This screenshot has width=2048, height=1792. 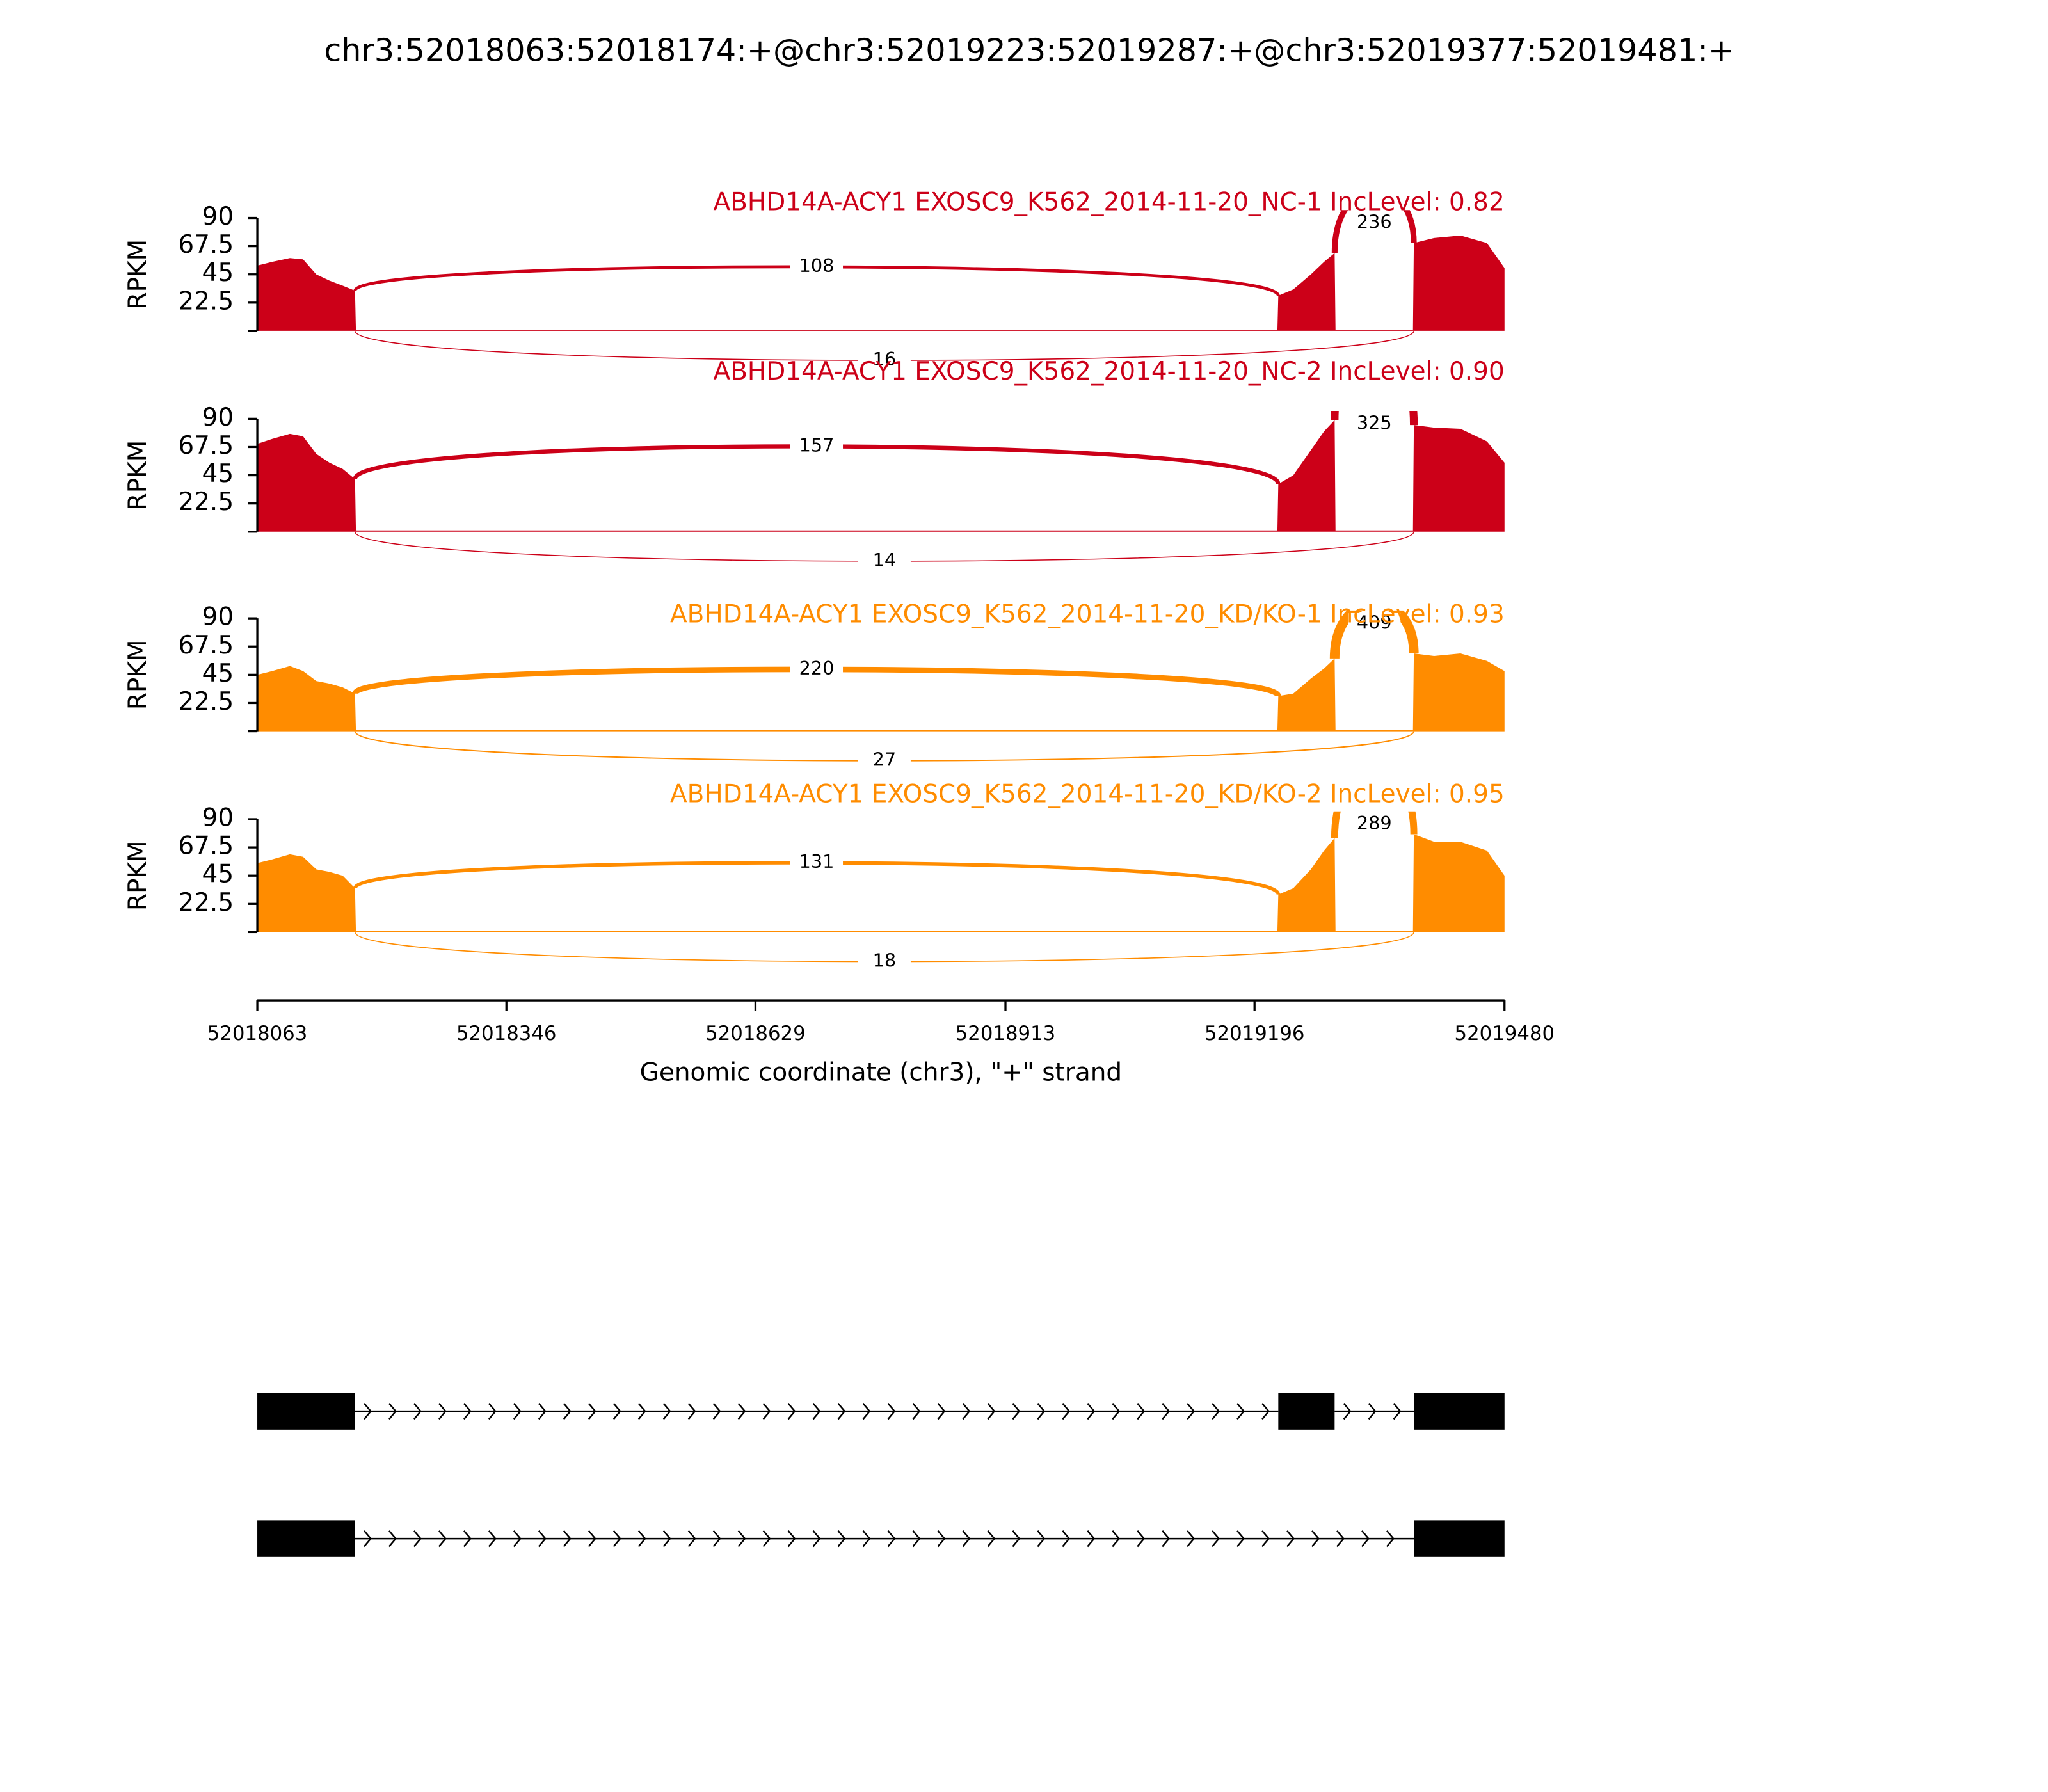 I want to click on x-tick-label: 52019196, so click(x=1254, y=1033).